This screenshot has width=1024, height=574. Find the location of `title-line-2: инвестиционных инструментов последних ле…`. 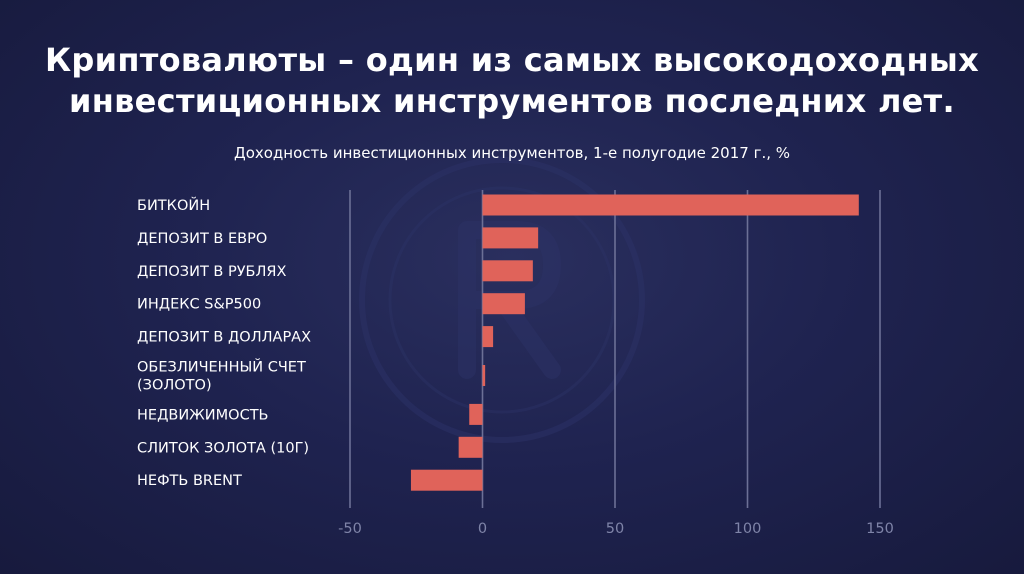

title-line-2: инвестиционных инструментов последних ле… is located at coordinates (512, 101).